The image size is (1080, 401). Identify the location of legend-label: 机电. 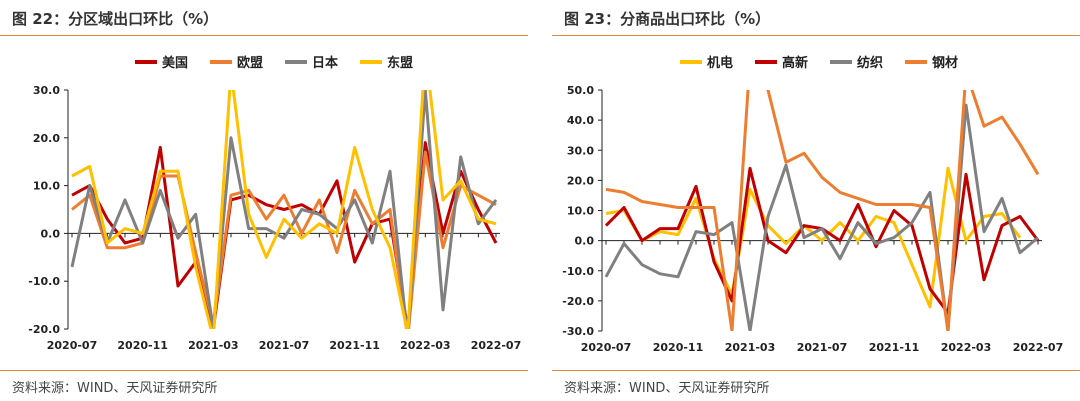
(720, 63).